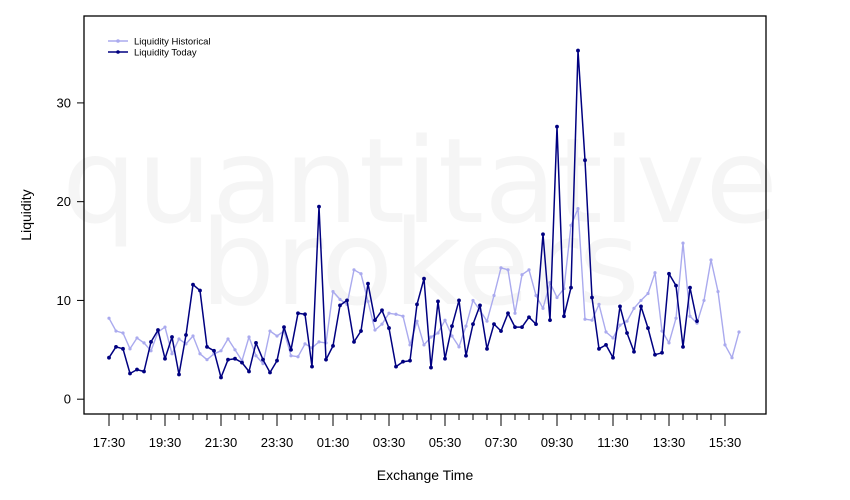 The image size is (850, 500). What do you see at coordinates (67, 399) in the screenshot?
I see `y-tick-label: 0` at bounding box center [67, 399].